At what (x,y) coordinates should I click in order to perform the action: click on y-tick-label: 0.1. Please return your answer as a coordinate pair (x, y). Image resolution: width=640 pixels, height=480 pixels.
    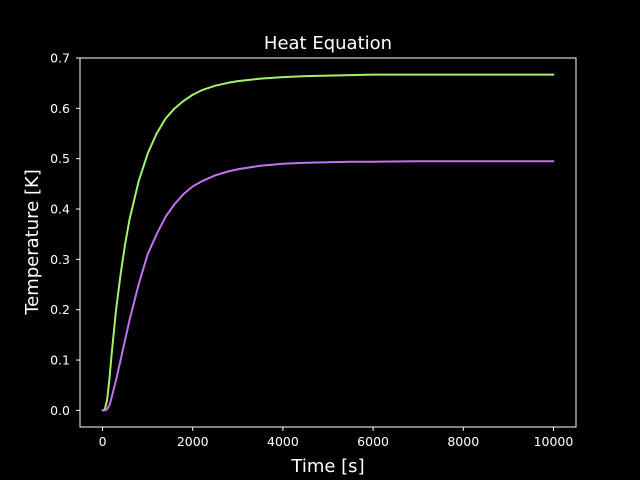
    Looking at the image, I should click on (60, 360).